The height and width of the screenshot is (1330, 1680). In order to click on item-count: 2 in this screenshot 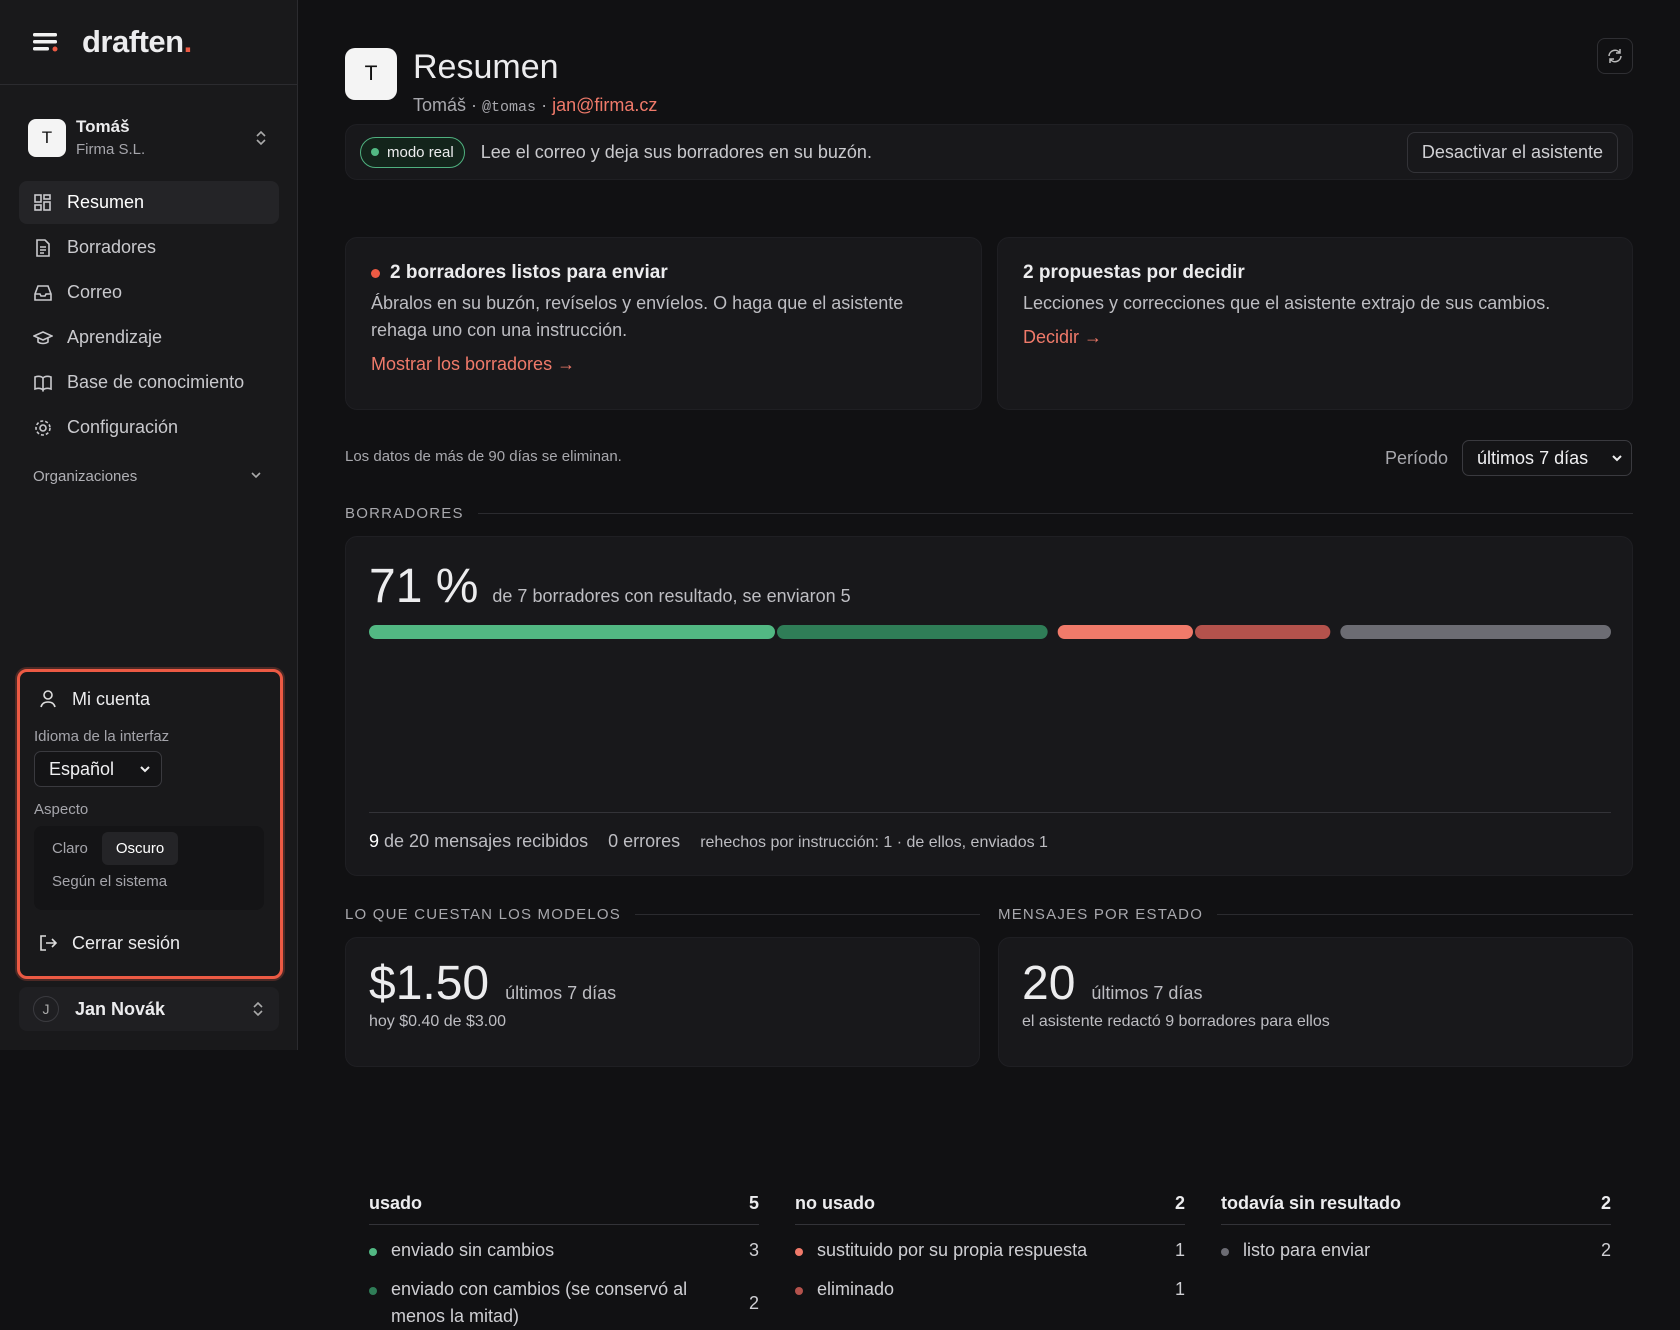, I will do `click(753, 1302)`.